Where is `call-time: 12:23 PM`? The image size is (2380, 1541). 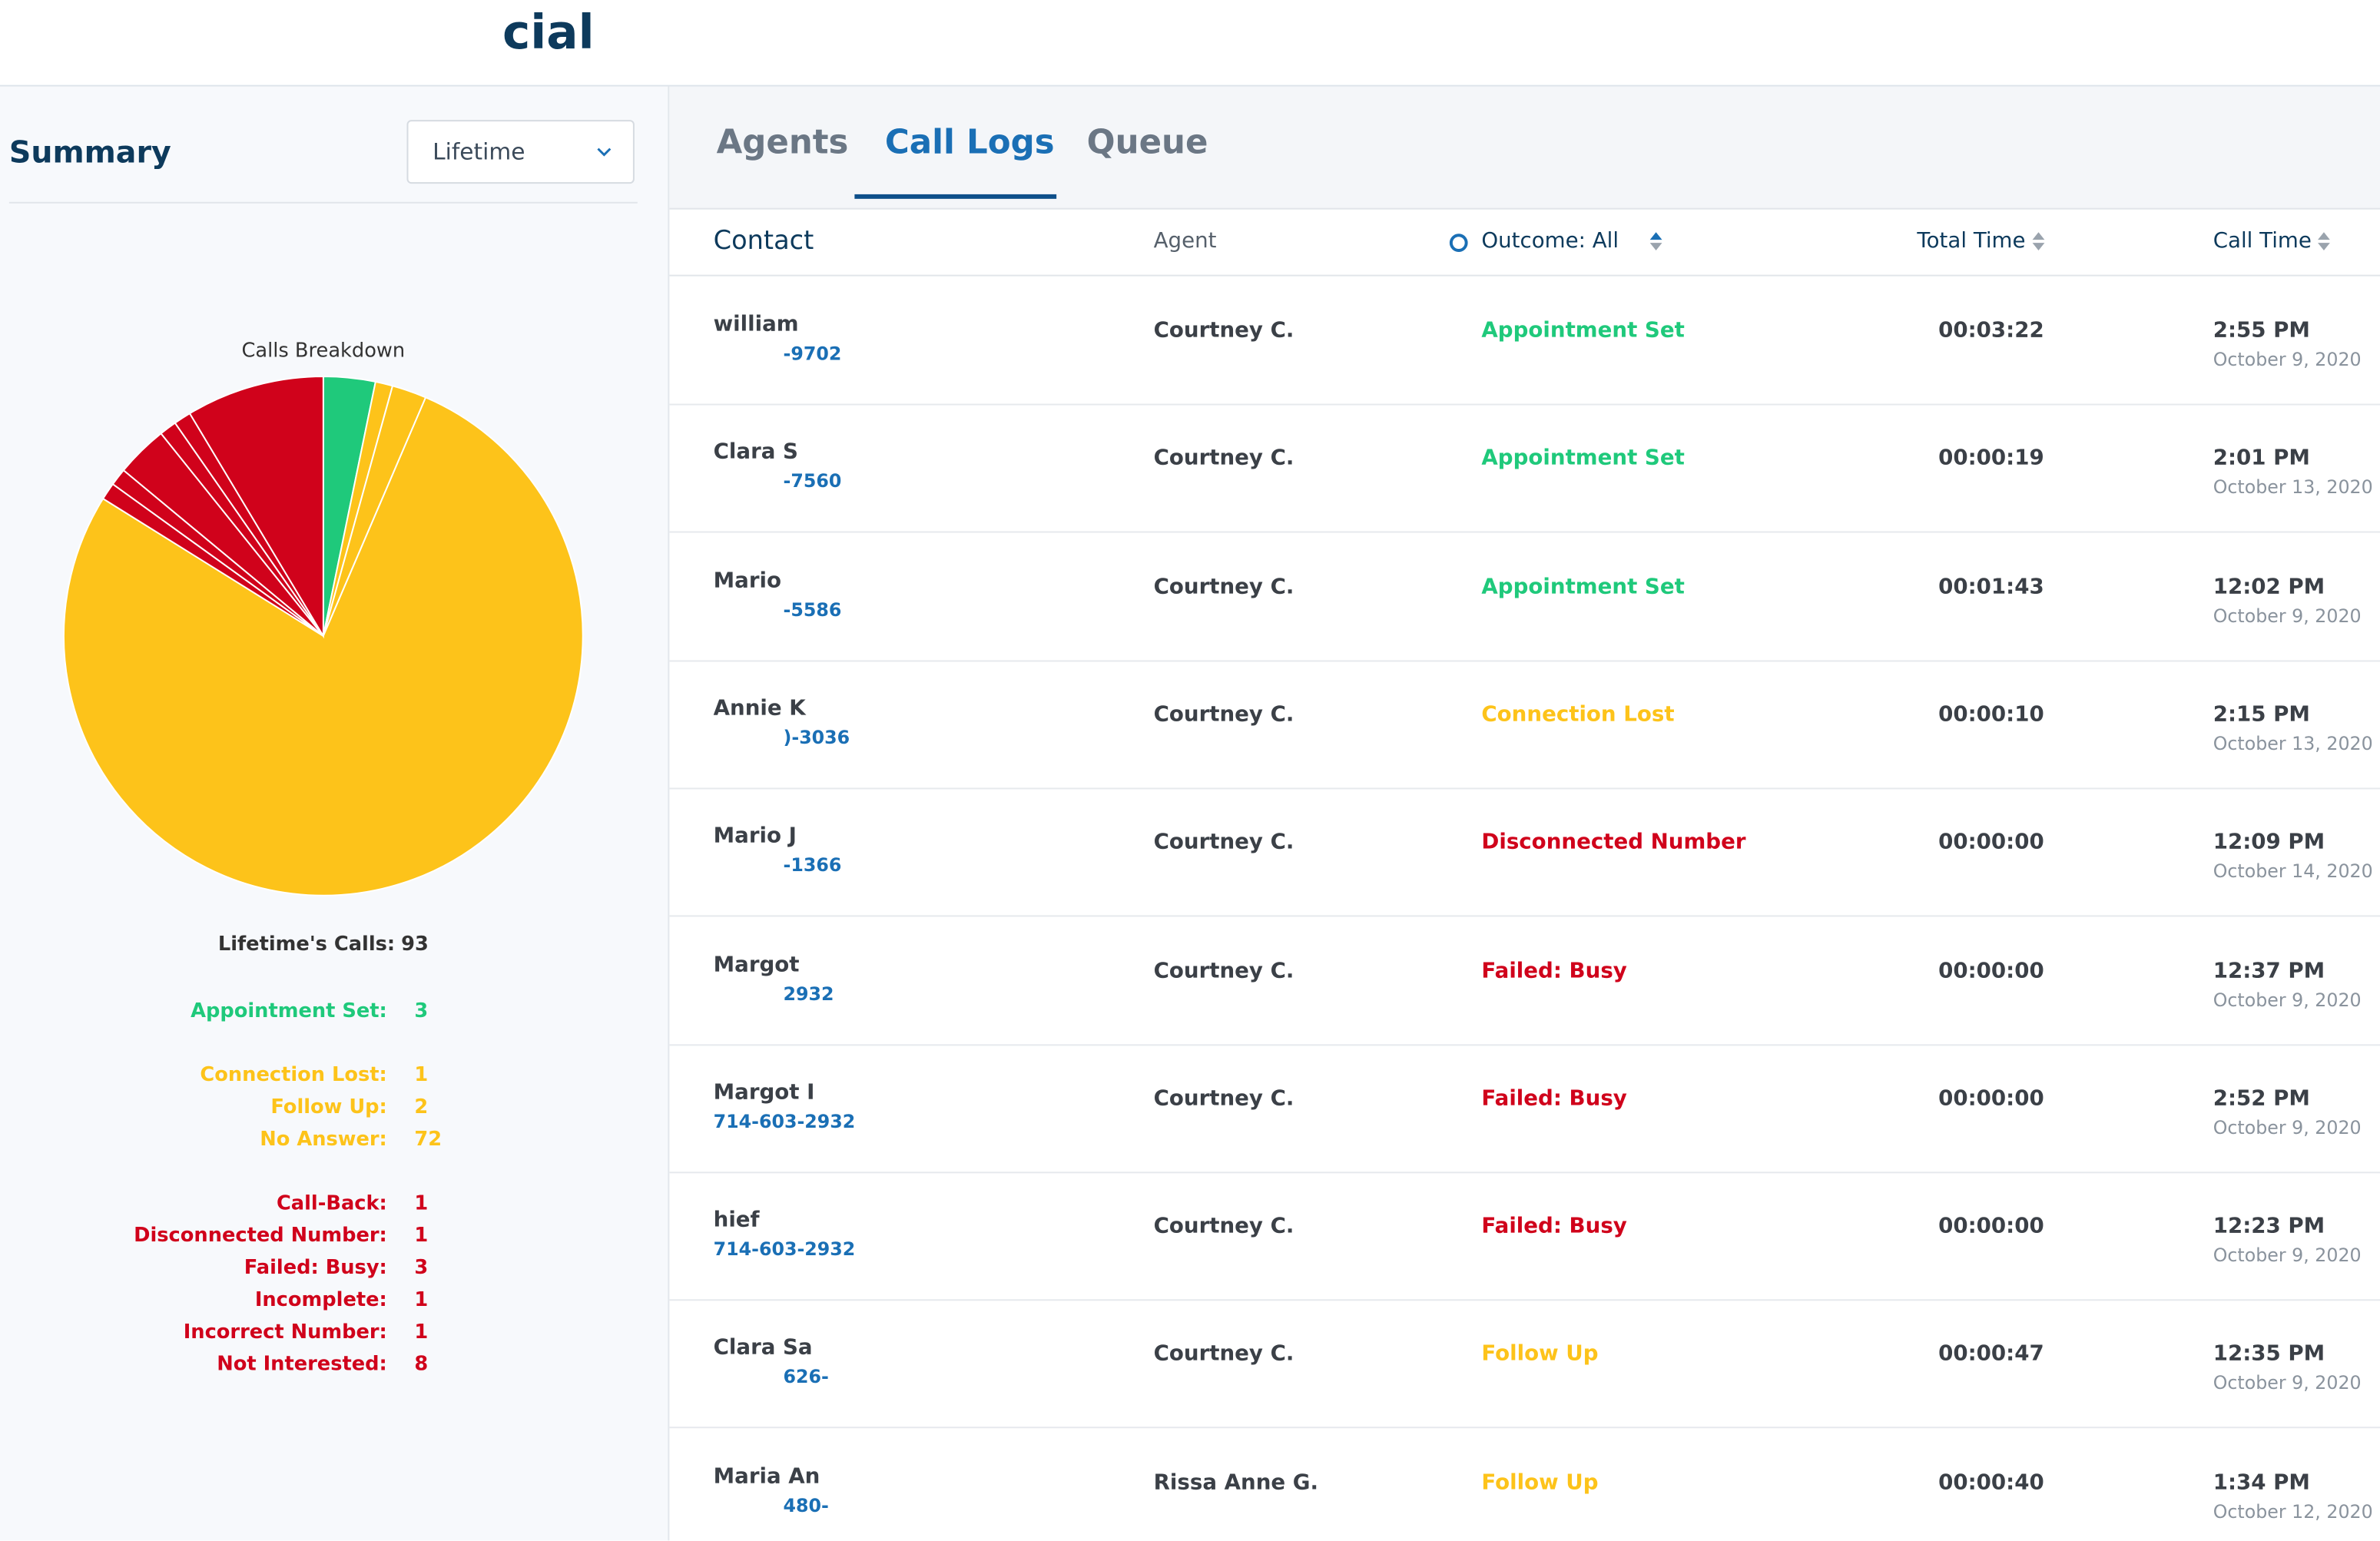 call-time: 12:23 PM is located at coordinates (2269, 1226).